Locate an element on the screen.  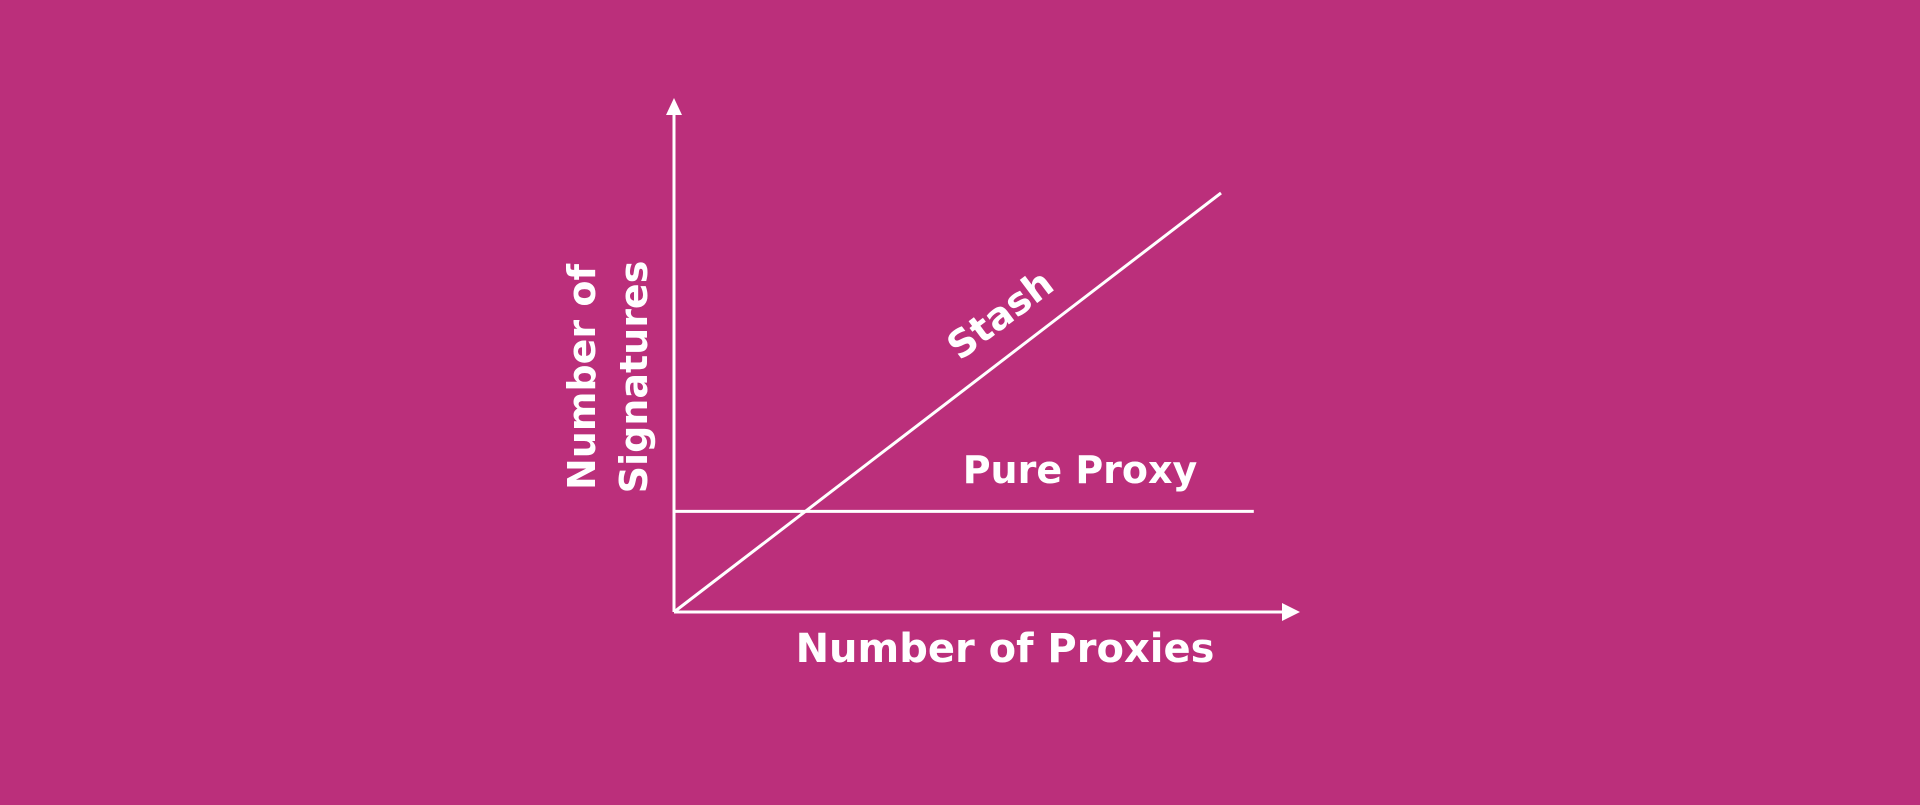
y-axis-arrow-icon is located at coordinates (674, 106).